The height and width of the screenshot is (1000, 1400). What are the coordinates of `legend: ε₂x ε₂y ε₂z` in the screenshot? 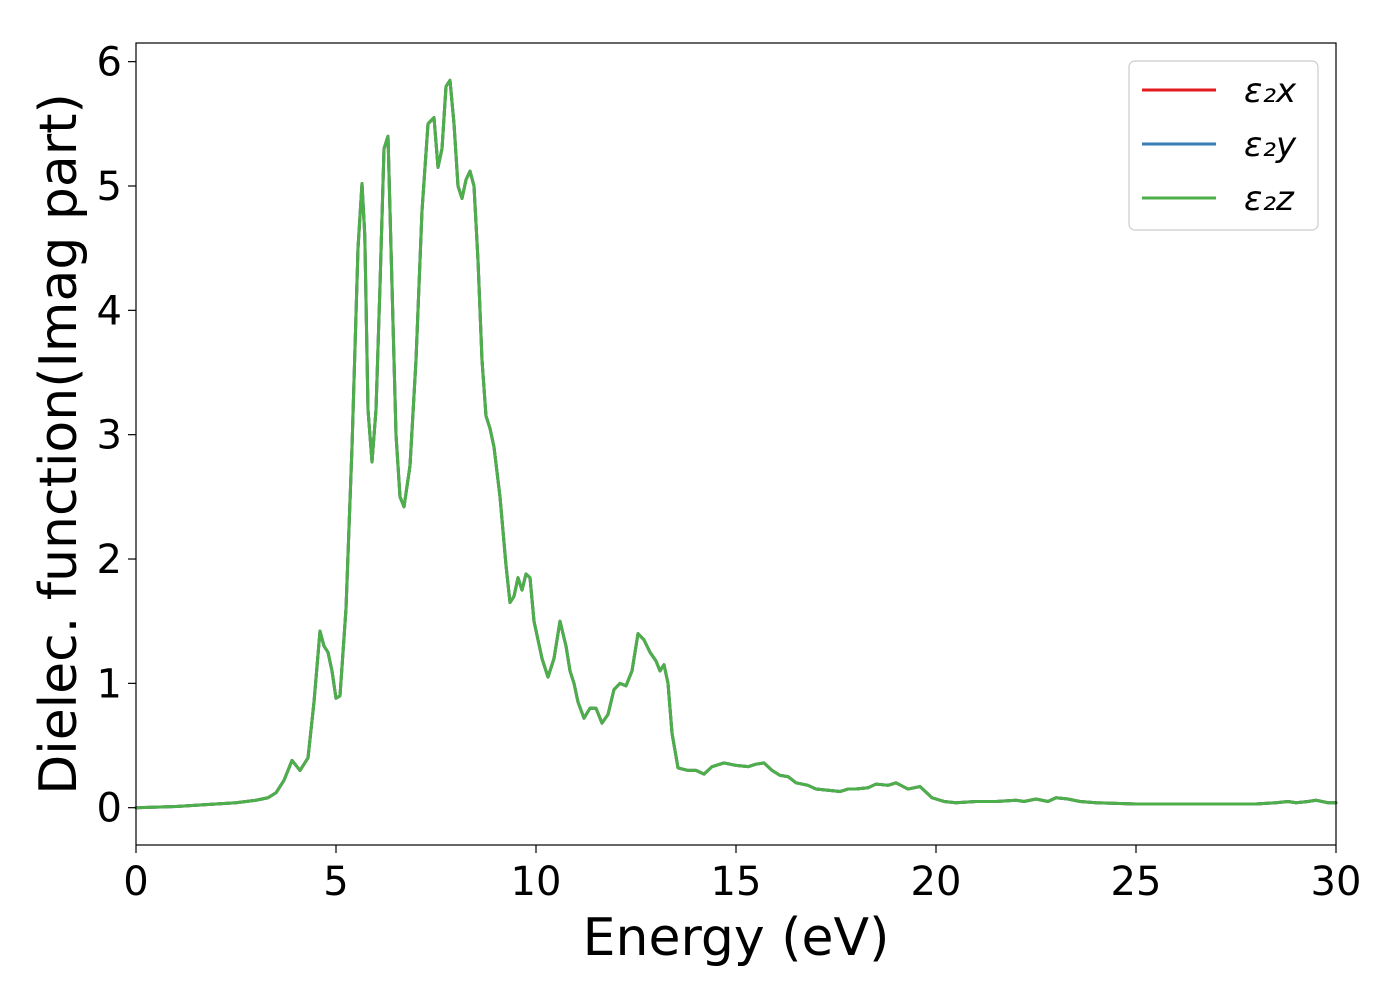 It's located at (1223, 145).